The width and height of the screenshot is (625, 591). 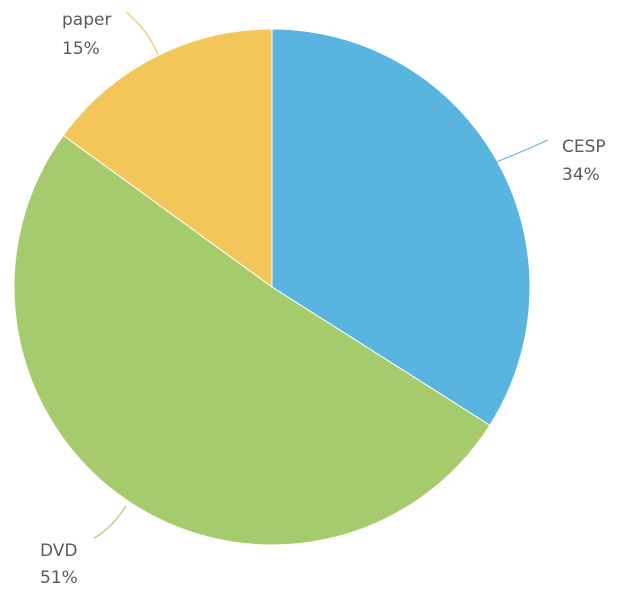 What do you see at coordinates (581, 175) in the screenshot?
I see `slice-label-cesp-percent: 34%` at bounding box center [581, 175].